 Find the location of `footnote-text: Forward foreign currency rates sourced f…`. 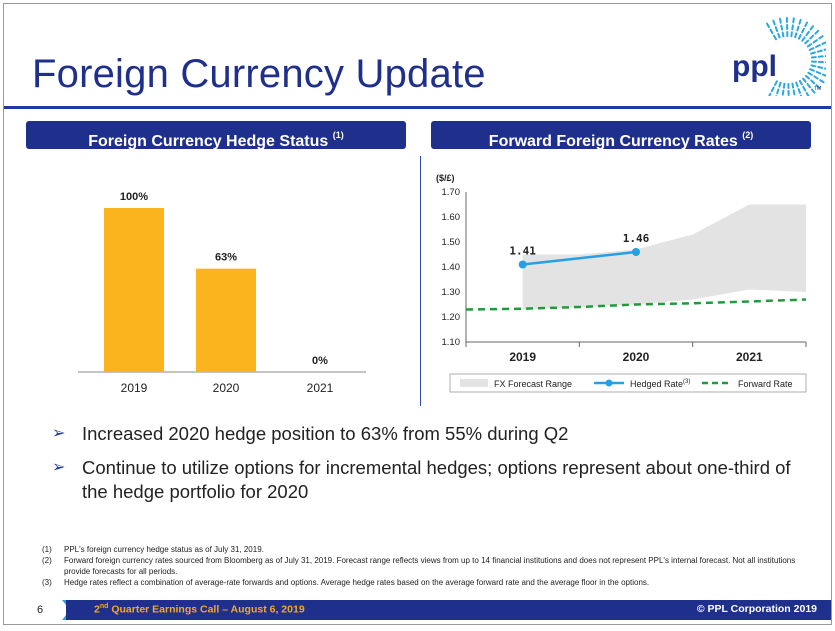

footnote-text: Forward foreign currency rates sourced f… is located at coordinates (429, 566).